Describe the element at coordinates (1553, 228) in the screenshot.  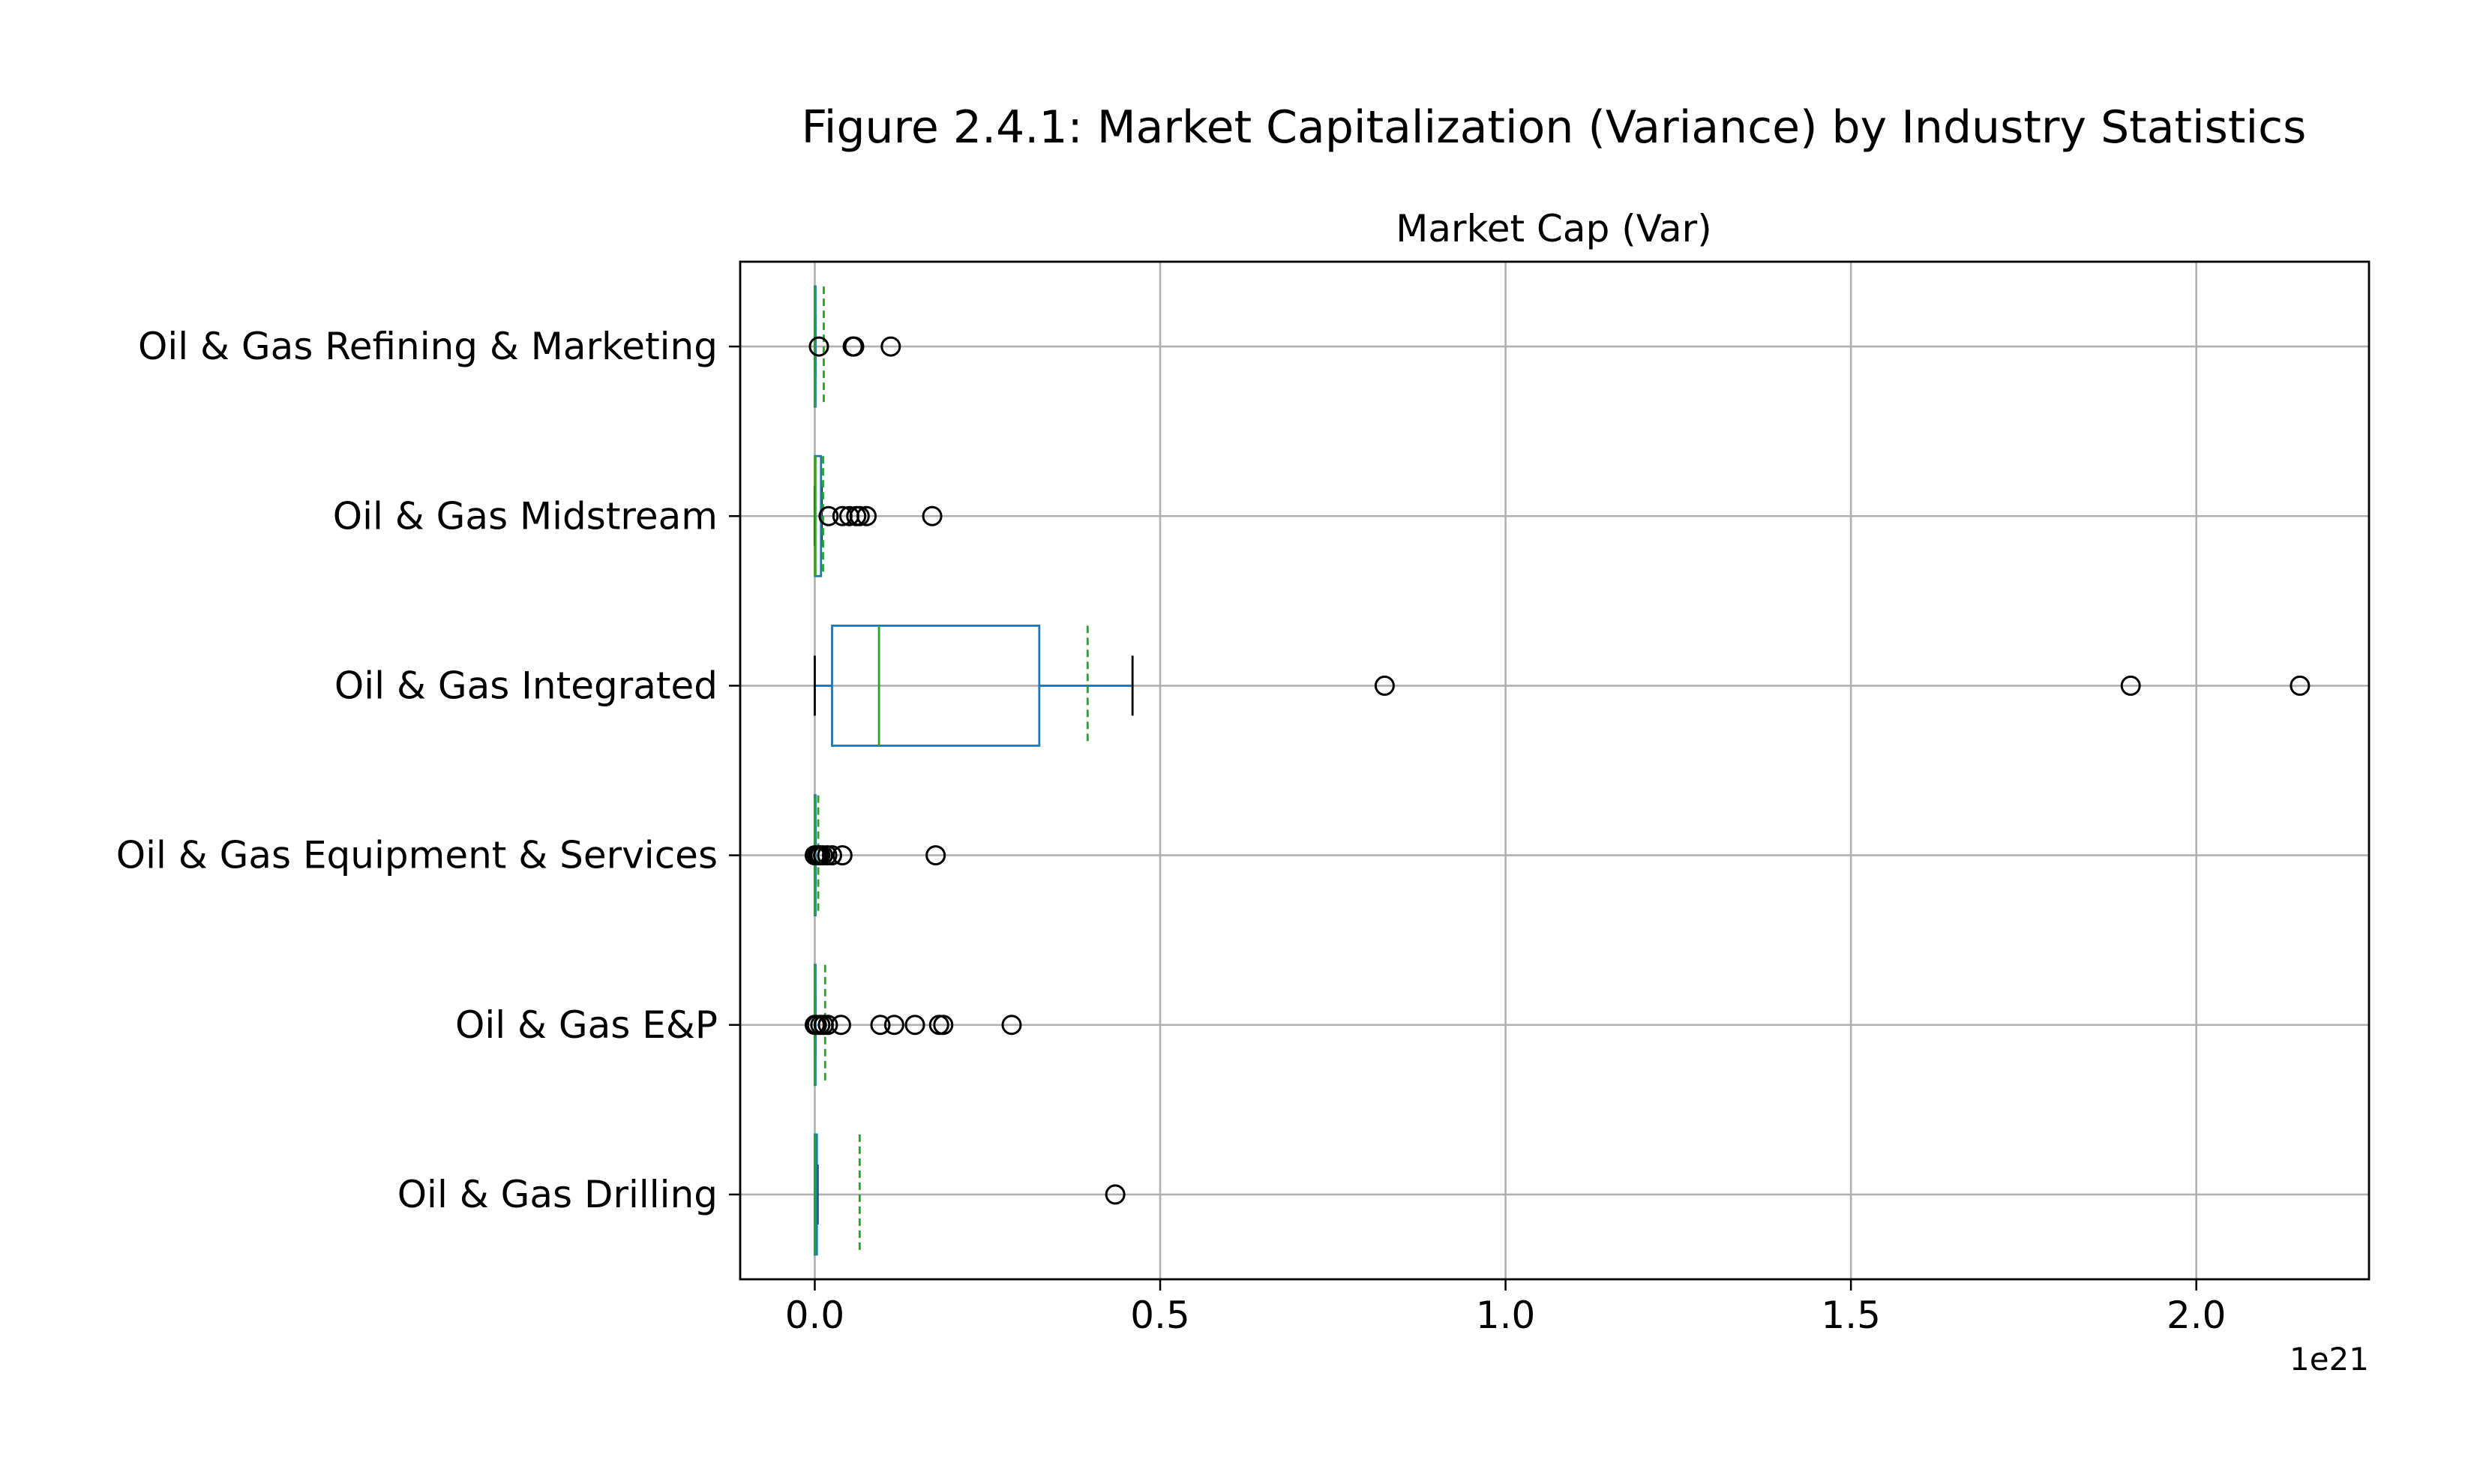
I see `axes-title: Market Cap (Var)` at that location.